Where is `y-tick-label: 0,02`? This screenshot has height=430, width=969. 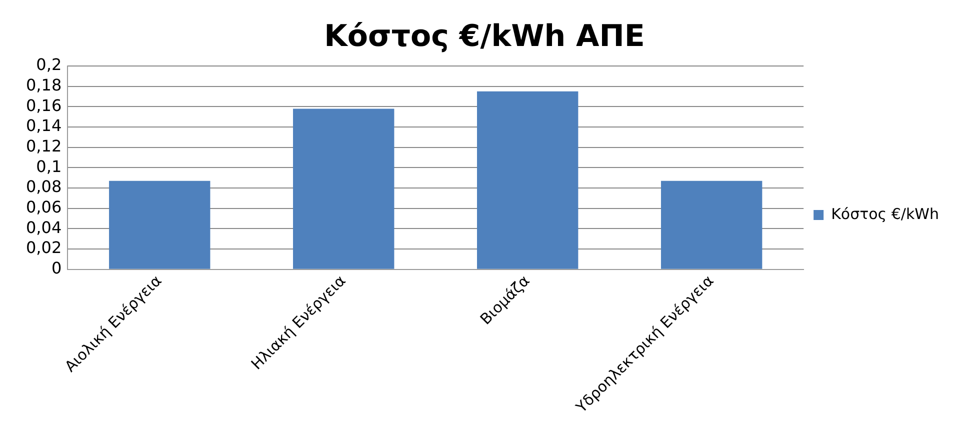 y-tick-label: 0,02 is located at coordinates (44, 248).